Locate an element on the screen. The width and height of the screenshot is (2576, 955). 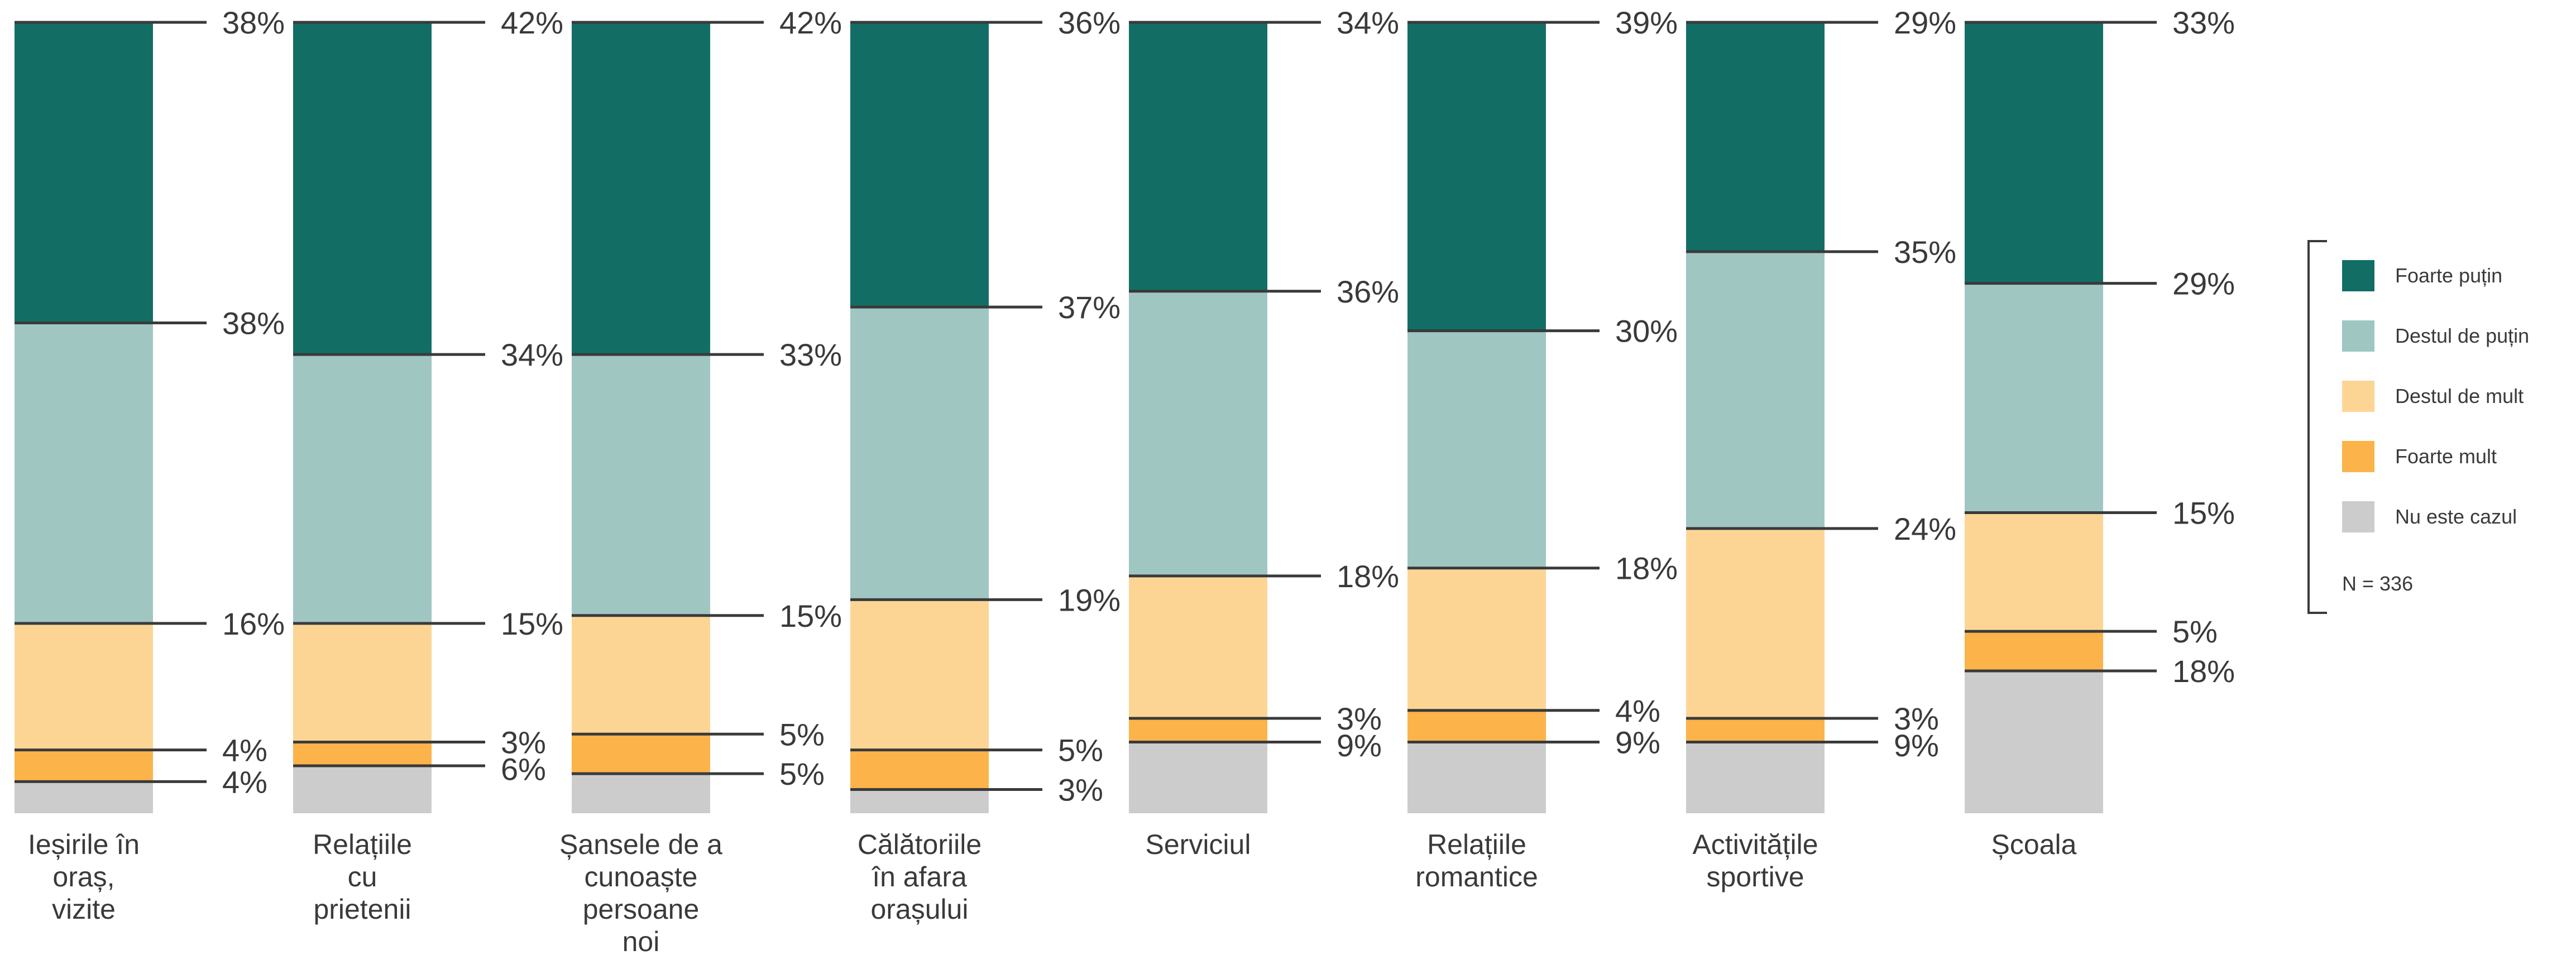
legend-swatch-foarte-mult is located at coordinates (2358, 456).